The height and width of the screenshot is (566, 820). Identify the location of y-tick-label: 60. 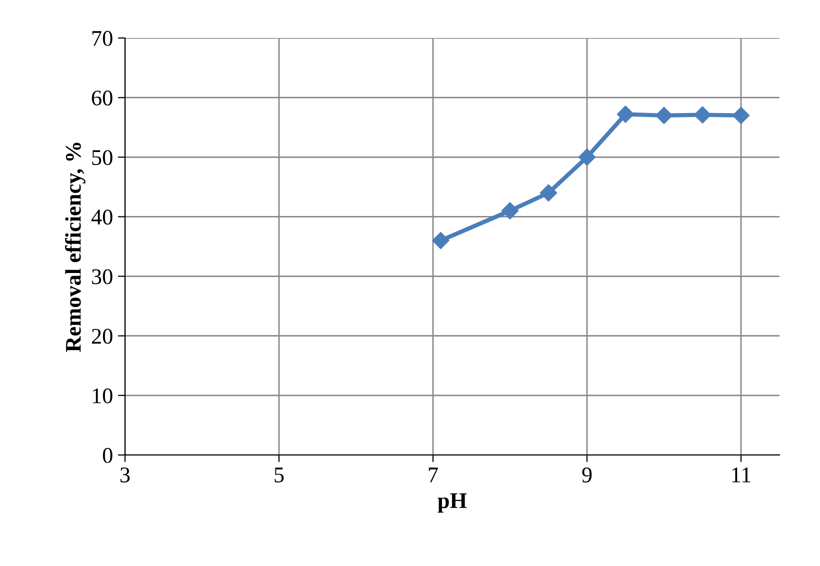
(102, 98).